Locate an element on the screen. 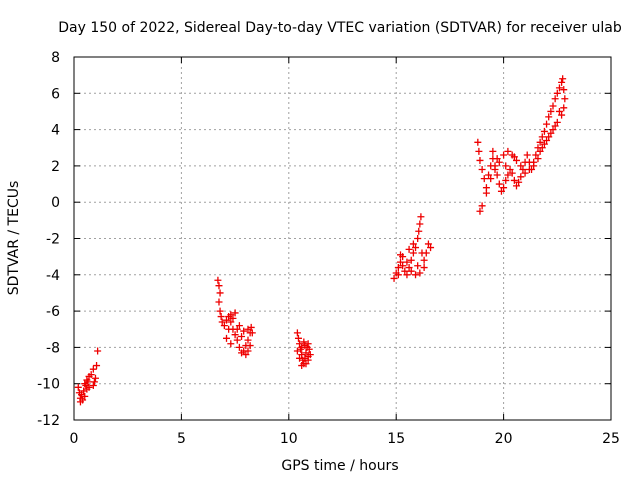 The height and width of the screenshot is (480, 640). y-tick-label: -6 is located at coordinates (53, 312).